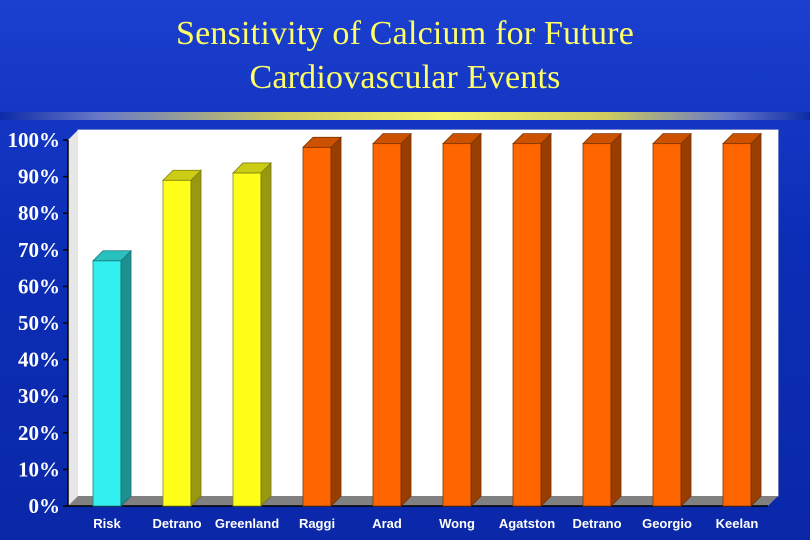 This screenshot has width=810, height=540. I want to click on y-tick-label: 100%, so click(34, 140).